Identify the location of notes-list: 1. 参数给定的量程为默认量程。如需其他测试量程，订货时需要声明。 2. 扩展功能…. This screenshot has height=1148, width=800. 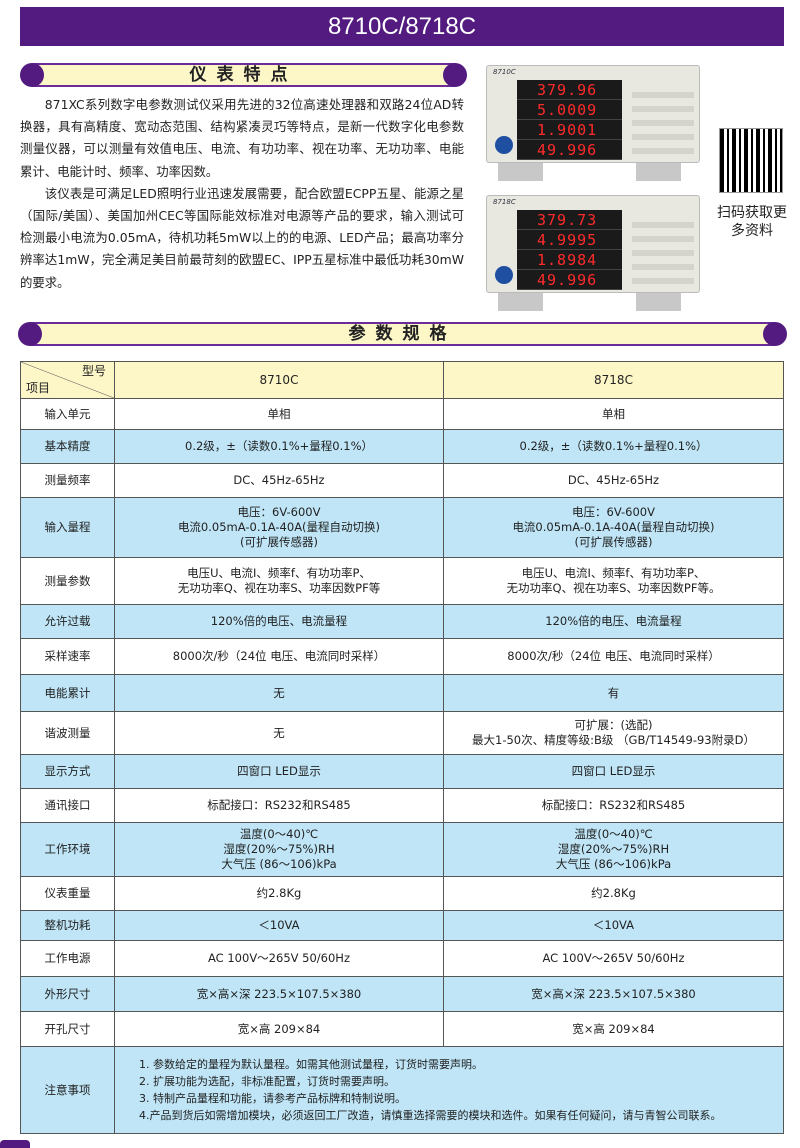
(449, 1090).